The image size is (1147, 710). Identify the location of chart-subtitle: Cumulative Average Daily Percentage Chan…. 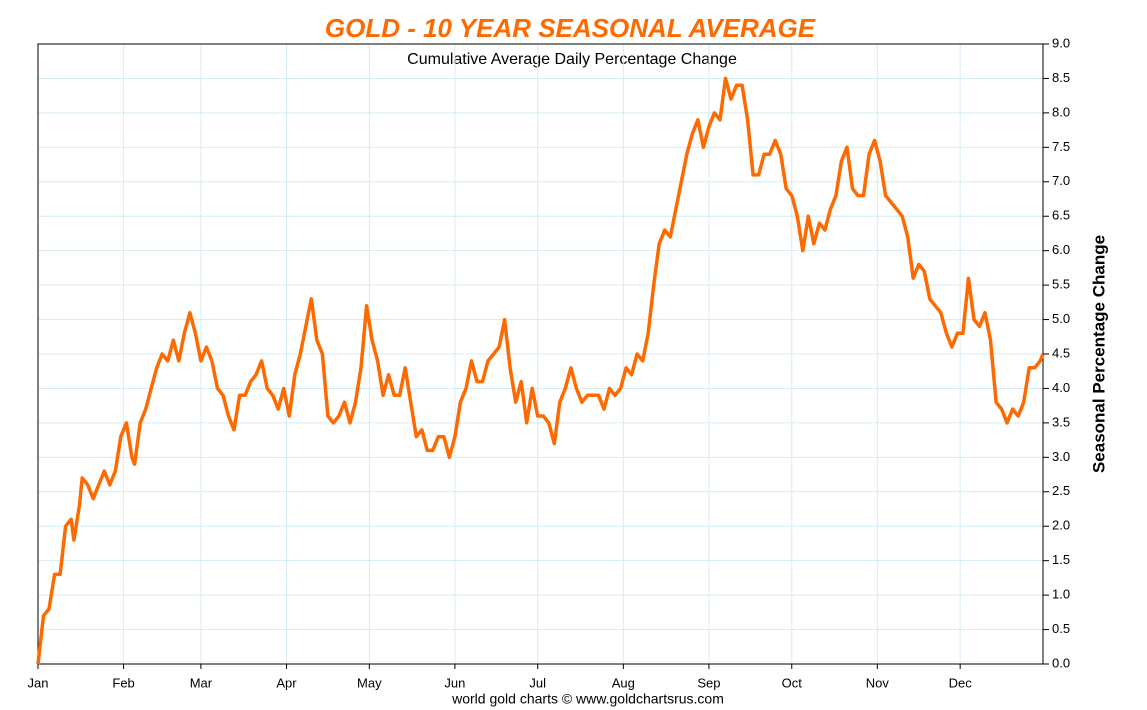
(572, 59).